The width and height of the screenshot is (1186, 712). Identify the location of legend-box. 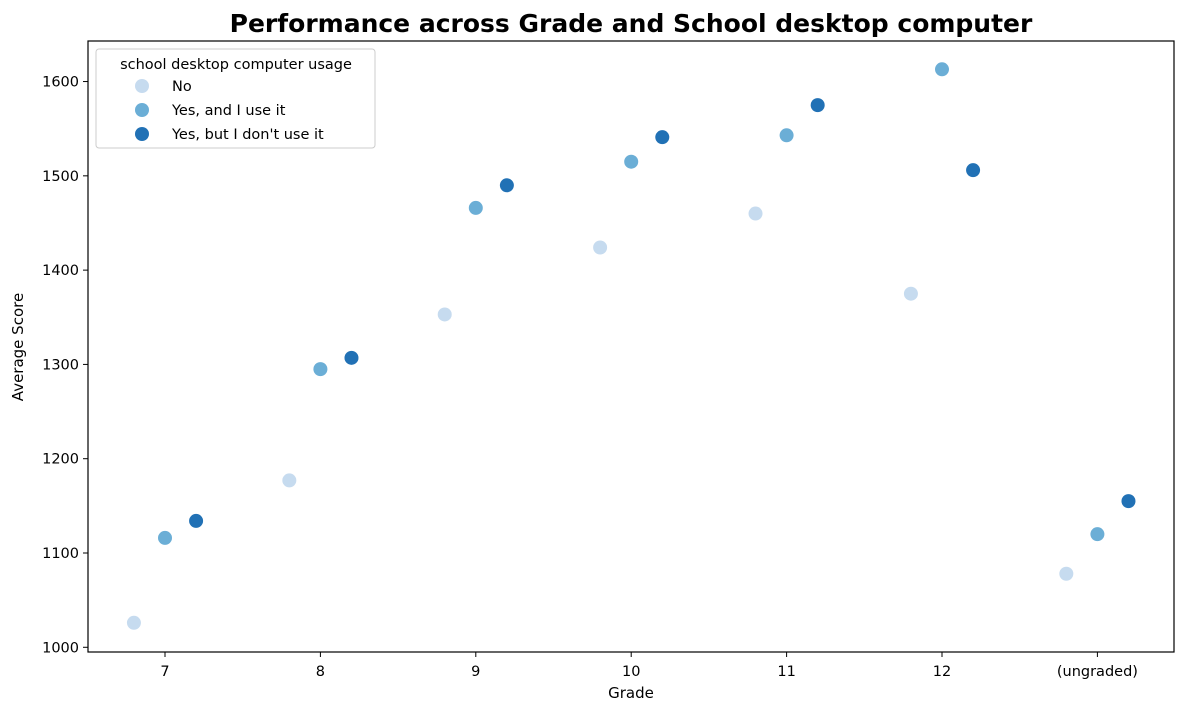
(235, 98).